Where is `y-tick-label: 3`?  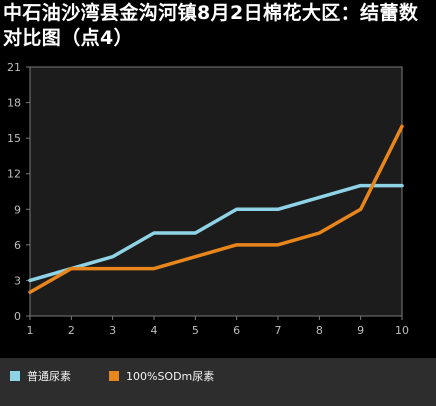 y-tick-label: 3 is located at coordinates (17, 280).